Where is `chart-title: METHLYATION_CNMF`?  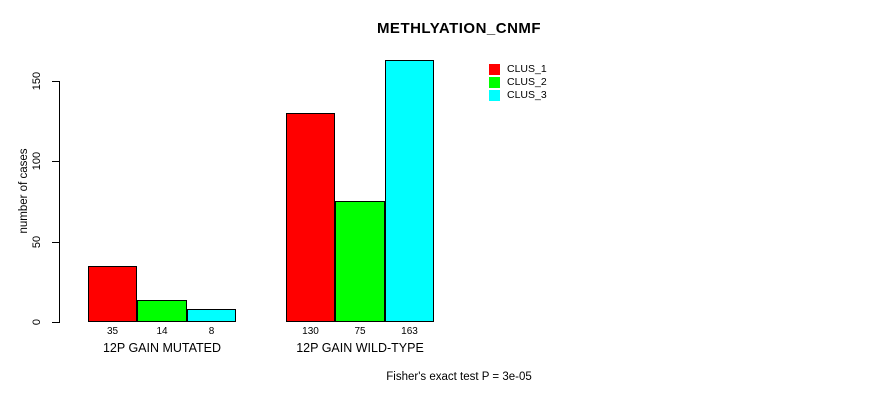 chart-title: METHLYATION_CNMF is located at coordinates (459, 28).